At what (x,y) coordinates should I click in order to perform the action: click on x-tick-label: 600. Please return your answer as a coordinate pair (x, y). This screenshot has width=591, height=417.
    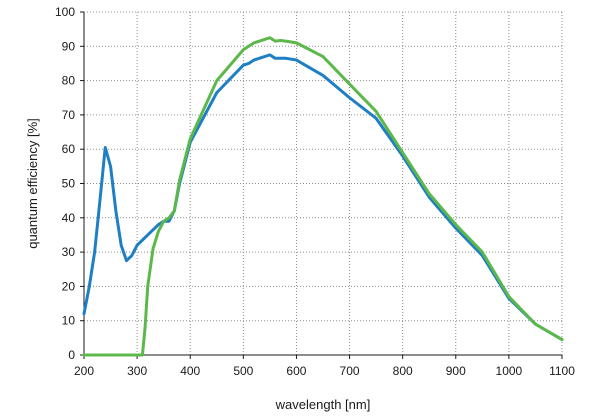
    Looking at the image, I should click on (296, 371).